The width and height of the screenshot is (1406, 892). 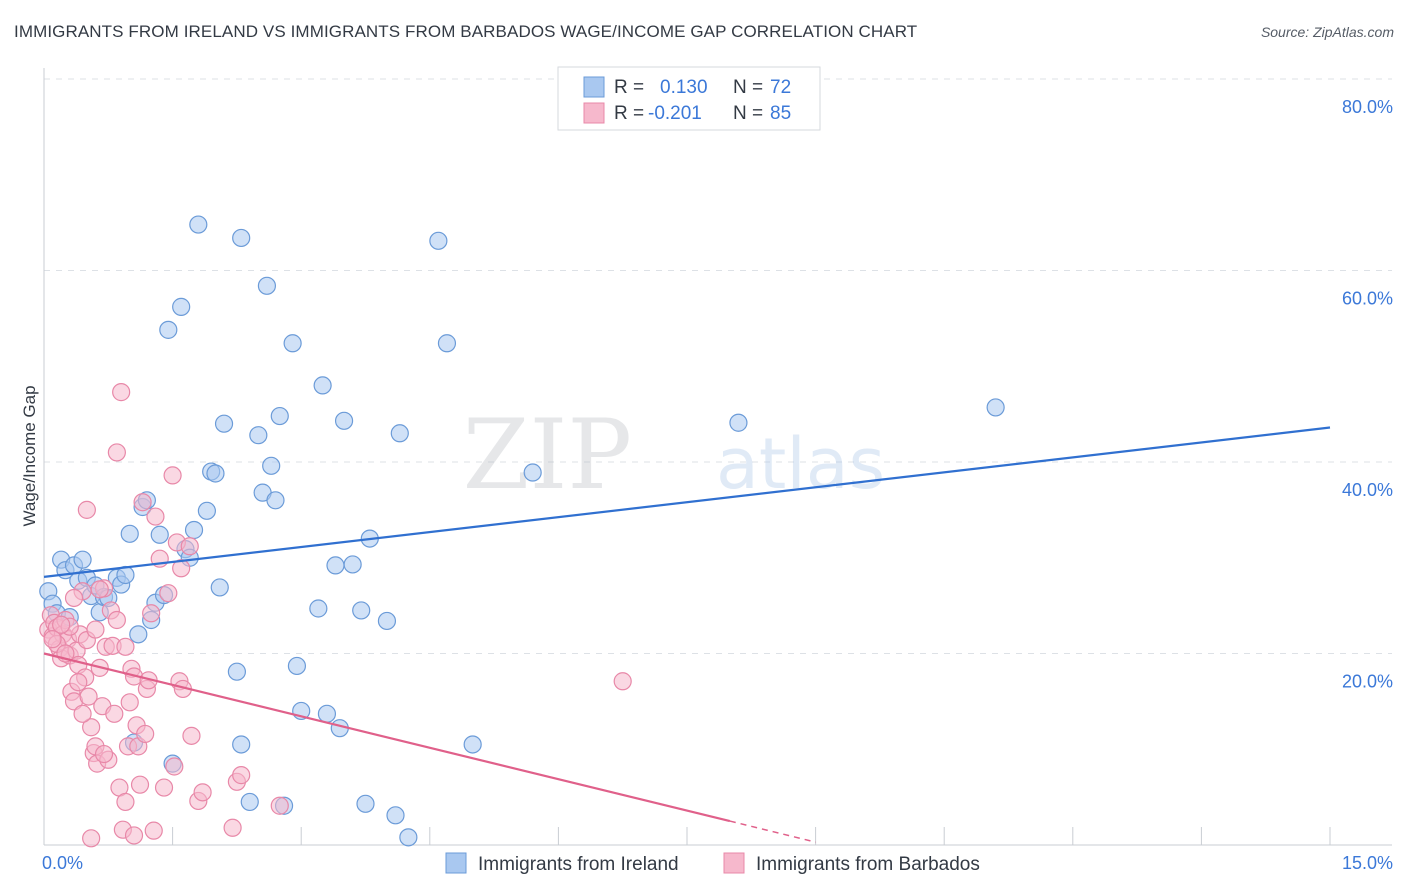 What do you see at coordinates (387, 737) in the screenshot?
I see `barbados-trend-line` at bounding box center [387, 737].